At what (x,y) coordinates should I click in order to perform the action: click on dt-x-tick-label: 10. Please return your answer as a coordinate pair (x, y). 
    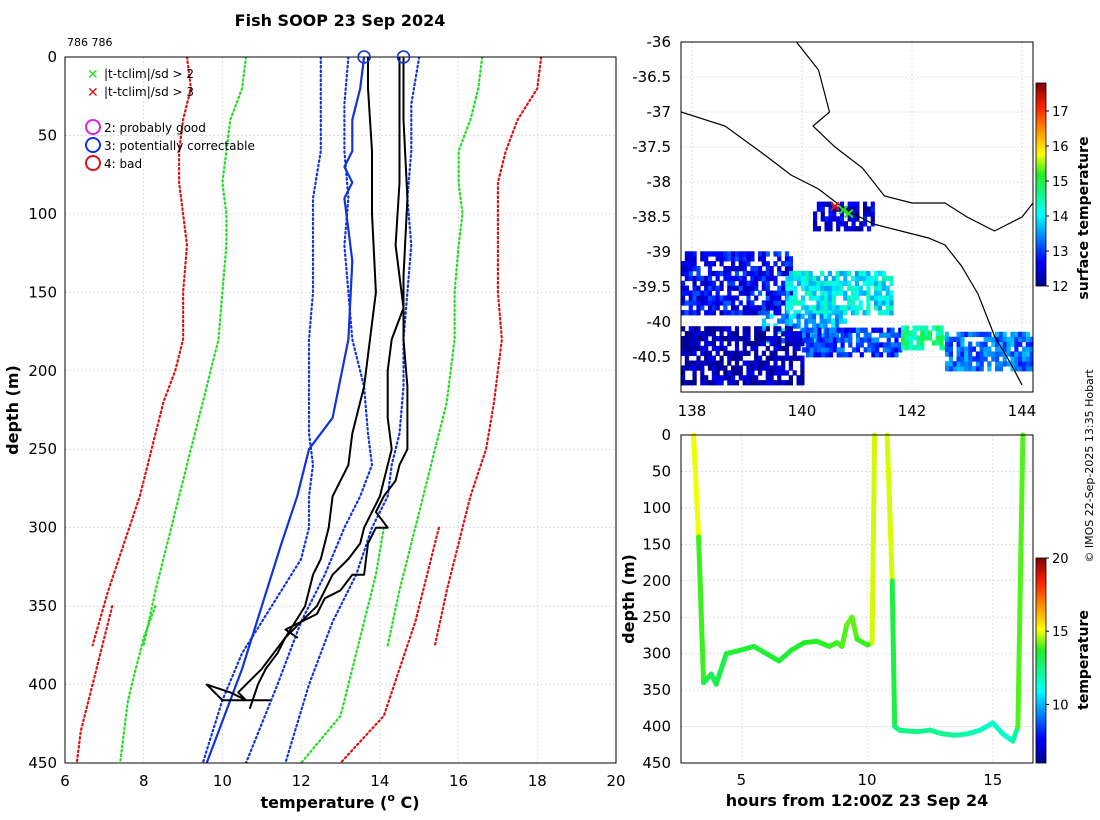
    Looking at the image, I should click on (867, 780).